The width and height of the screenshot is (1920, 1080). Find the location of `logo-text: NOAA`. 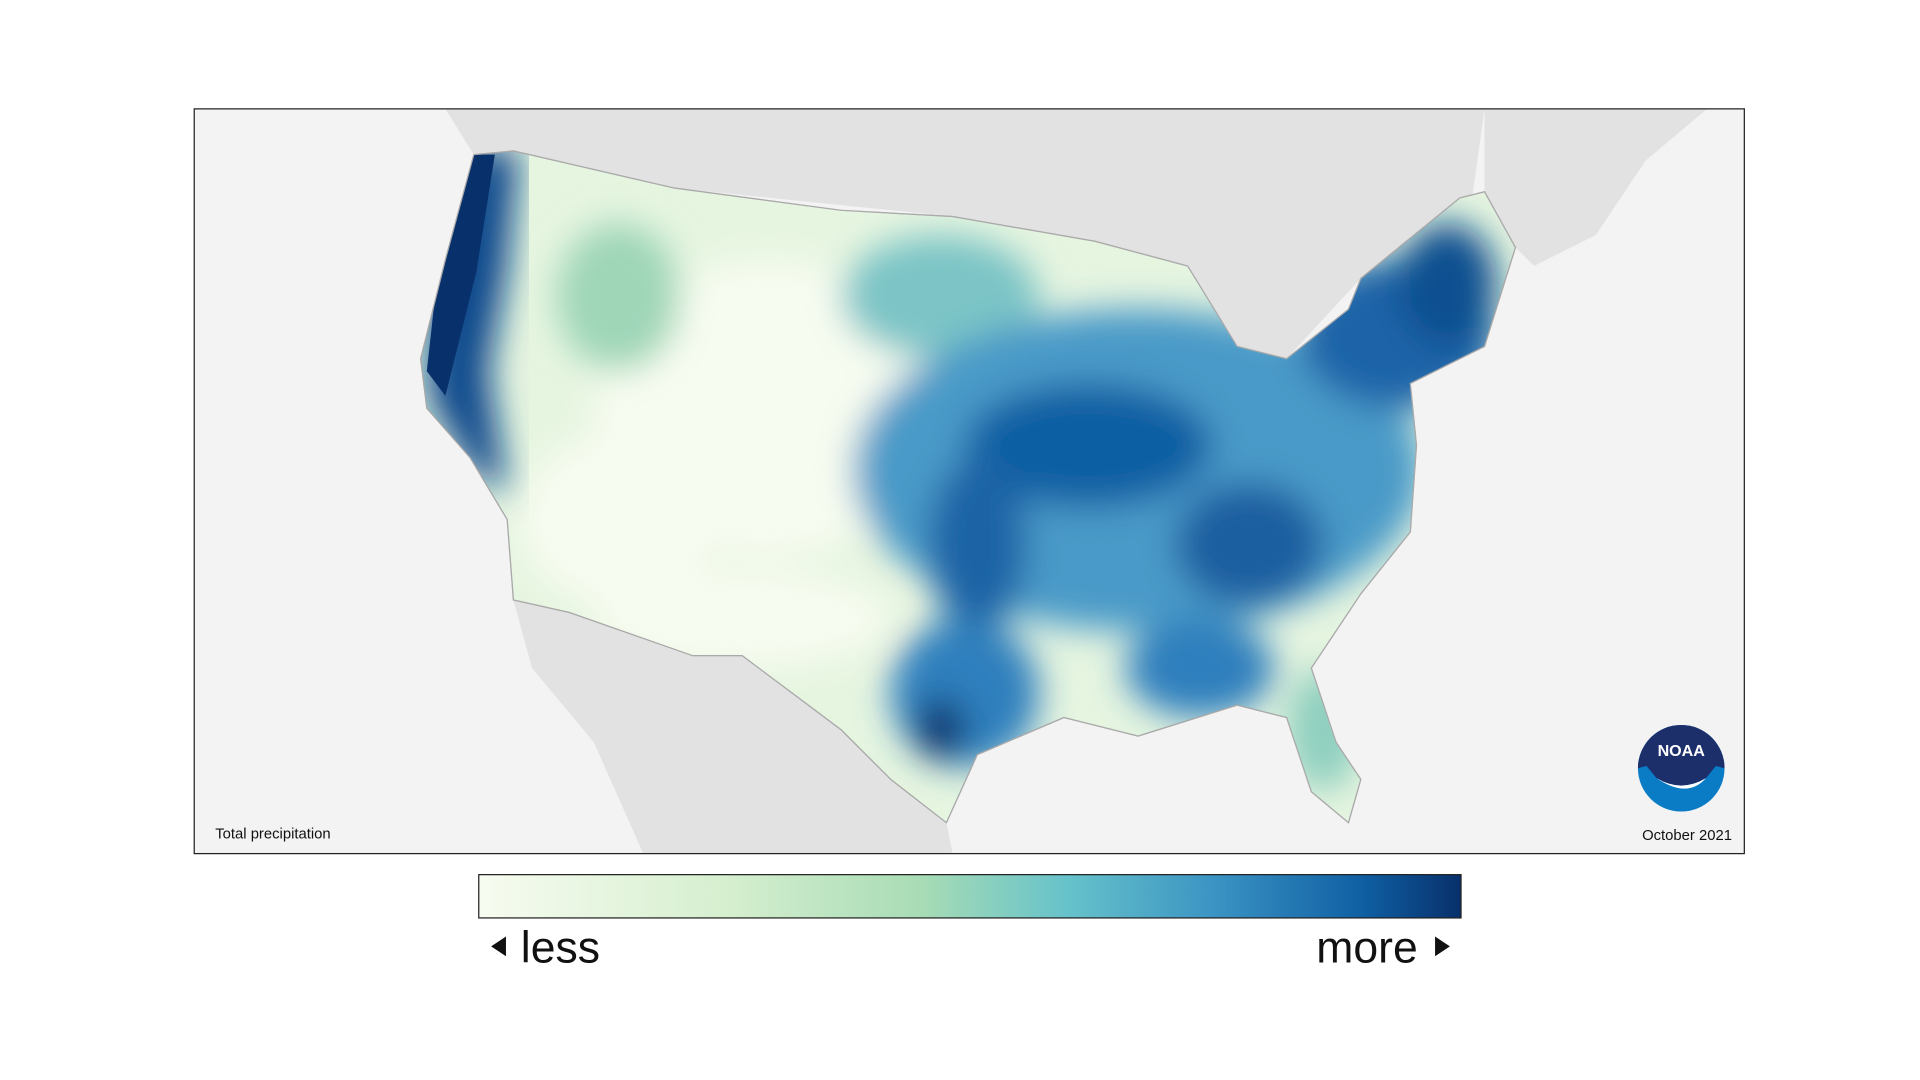

logo-text: NOAA is located at coordinates (1682, 751).